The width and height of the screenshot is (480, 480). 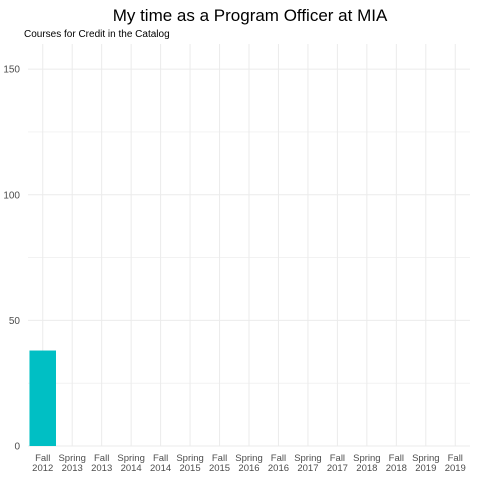 I want to click on x-tick-label: Spring 2013, so click(x=71, y=463).